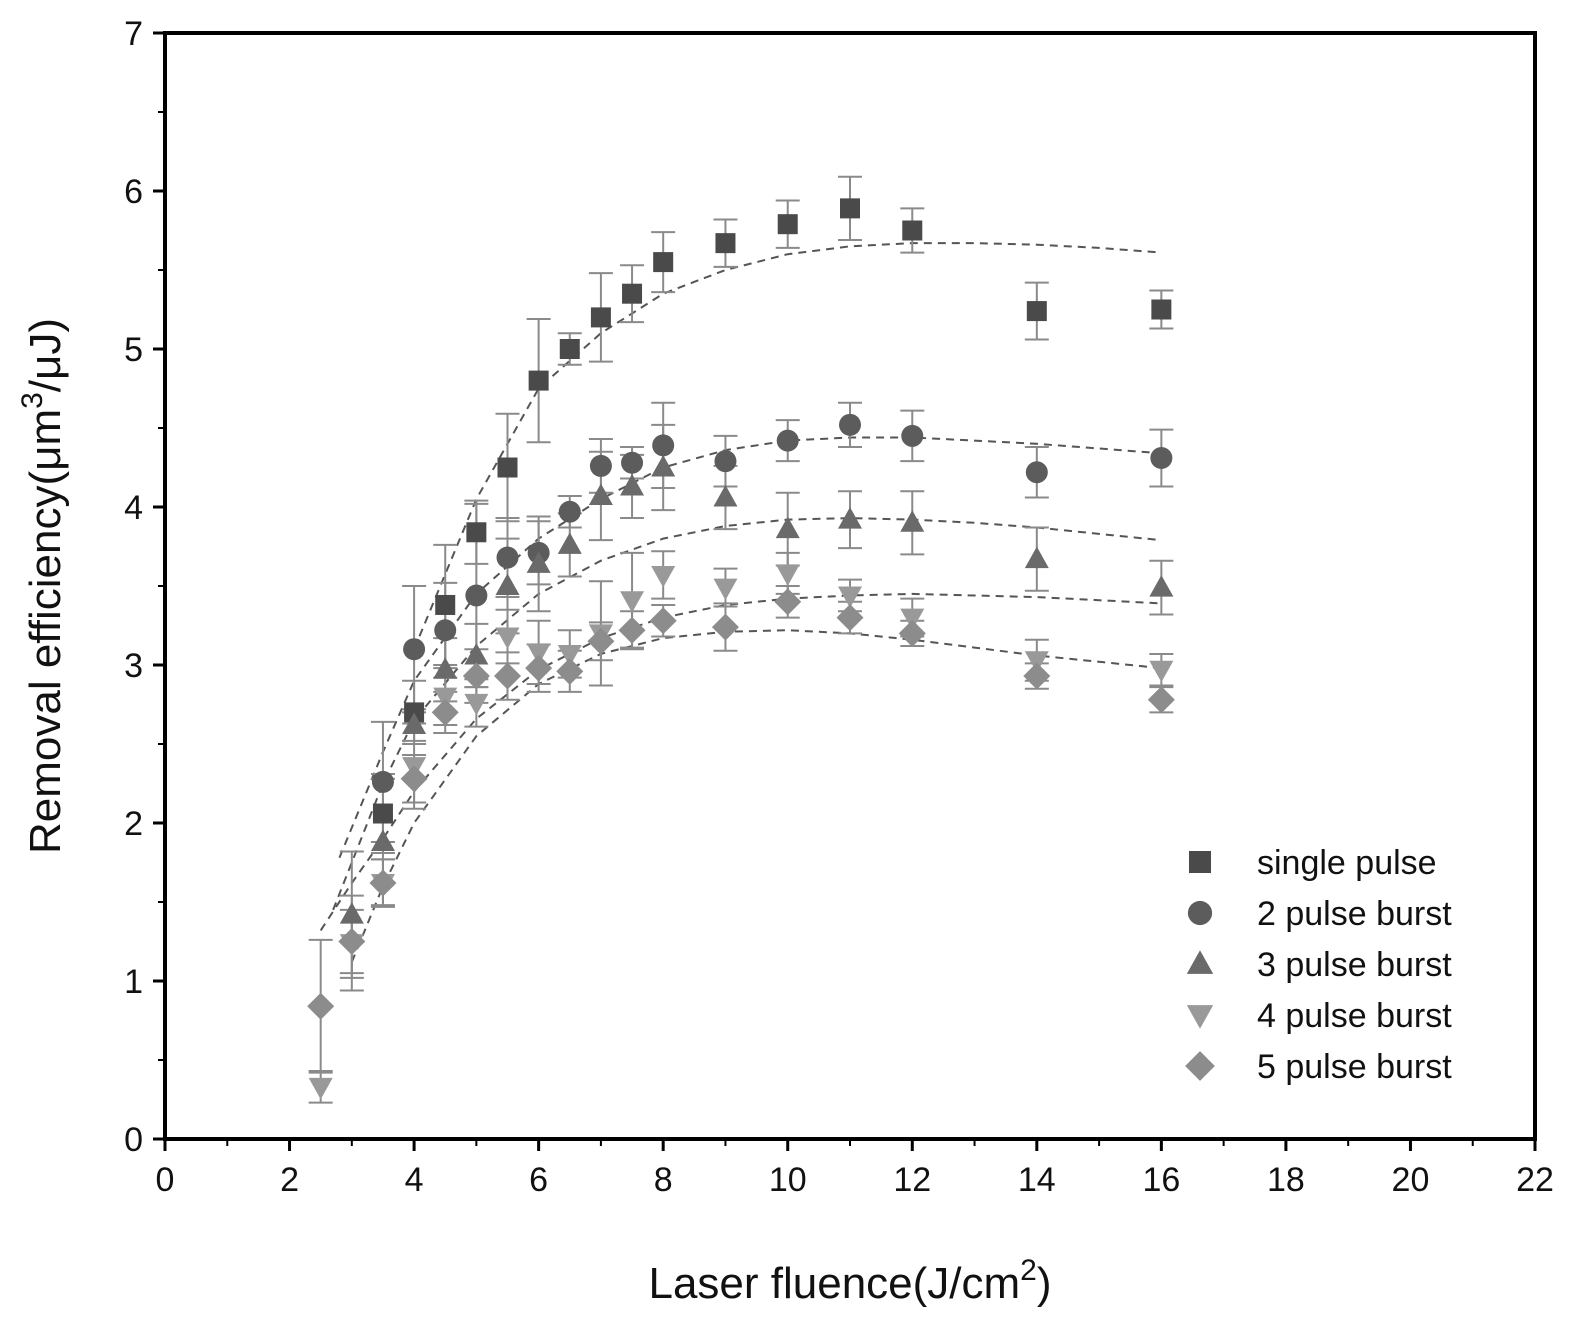 This screenshot has height=1322, width=1575. I want to click on legend-label: 5 pulse burst, so click(1354, 1067).